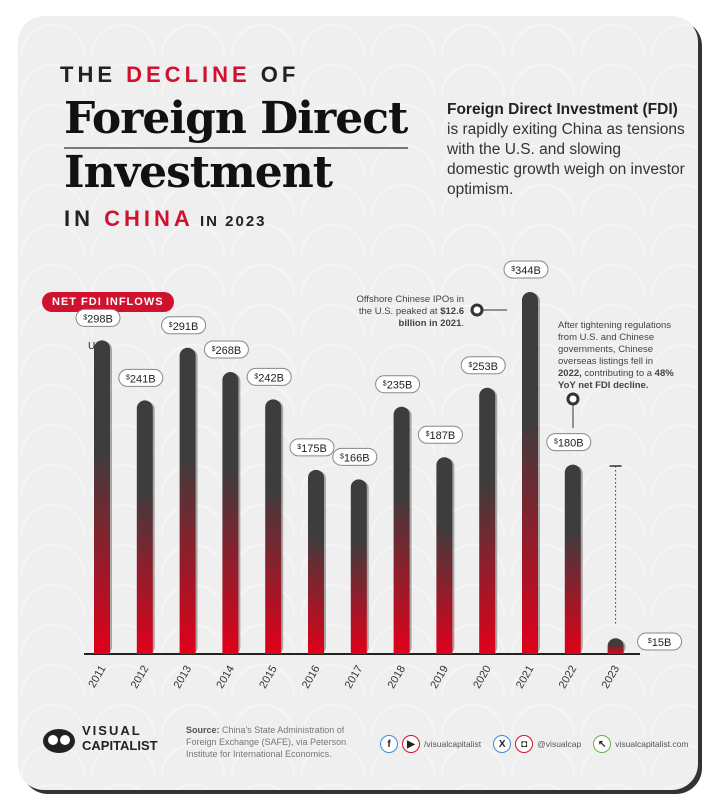 This screenshot has height=800, width=709. I want to click on bar-2023, so click(615, 646).